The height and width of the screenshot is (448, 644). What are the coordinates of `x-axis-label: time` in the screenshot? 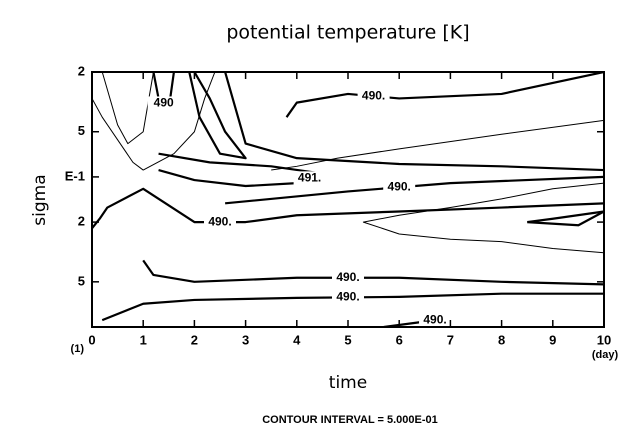 It's located at (348, 383).